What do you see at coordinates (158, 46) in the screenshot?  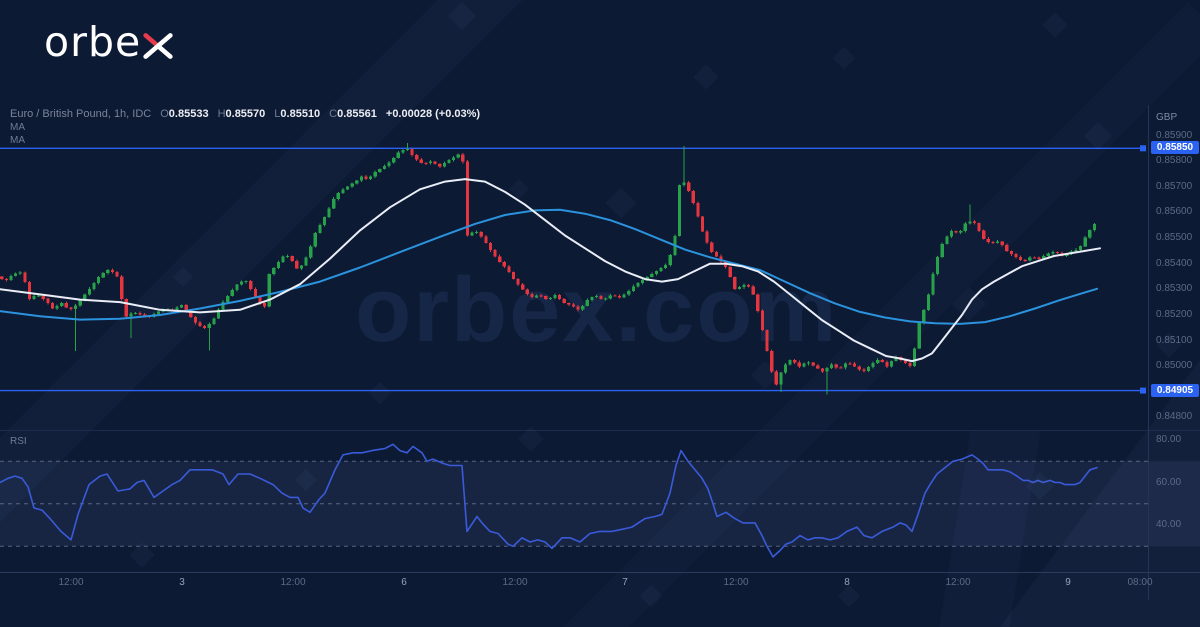 I see `logo-x-icon` at bounding box center [158, 46].